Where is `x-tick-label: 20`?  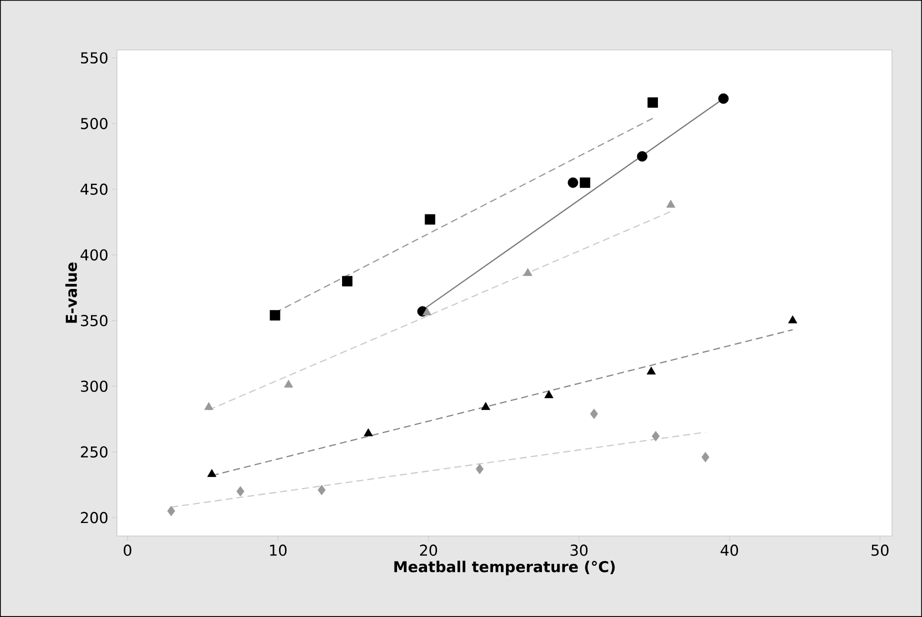 x-tick-label: 20 is located at coordinates (429, 550).